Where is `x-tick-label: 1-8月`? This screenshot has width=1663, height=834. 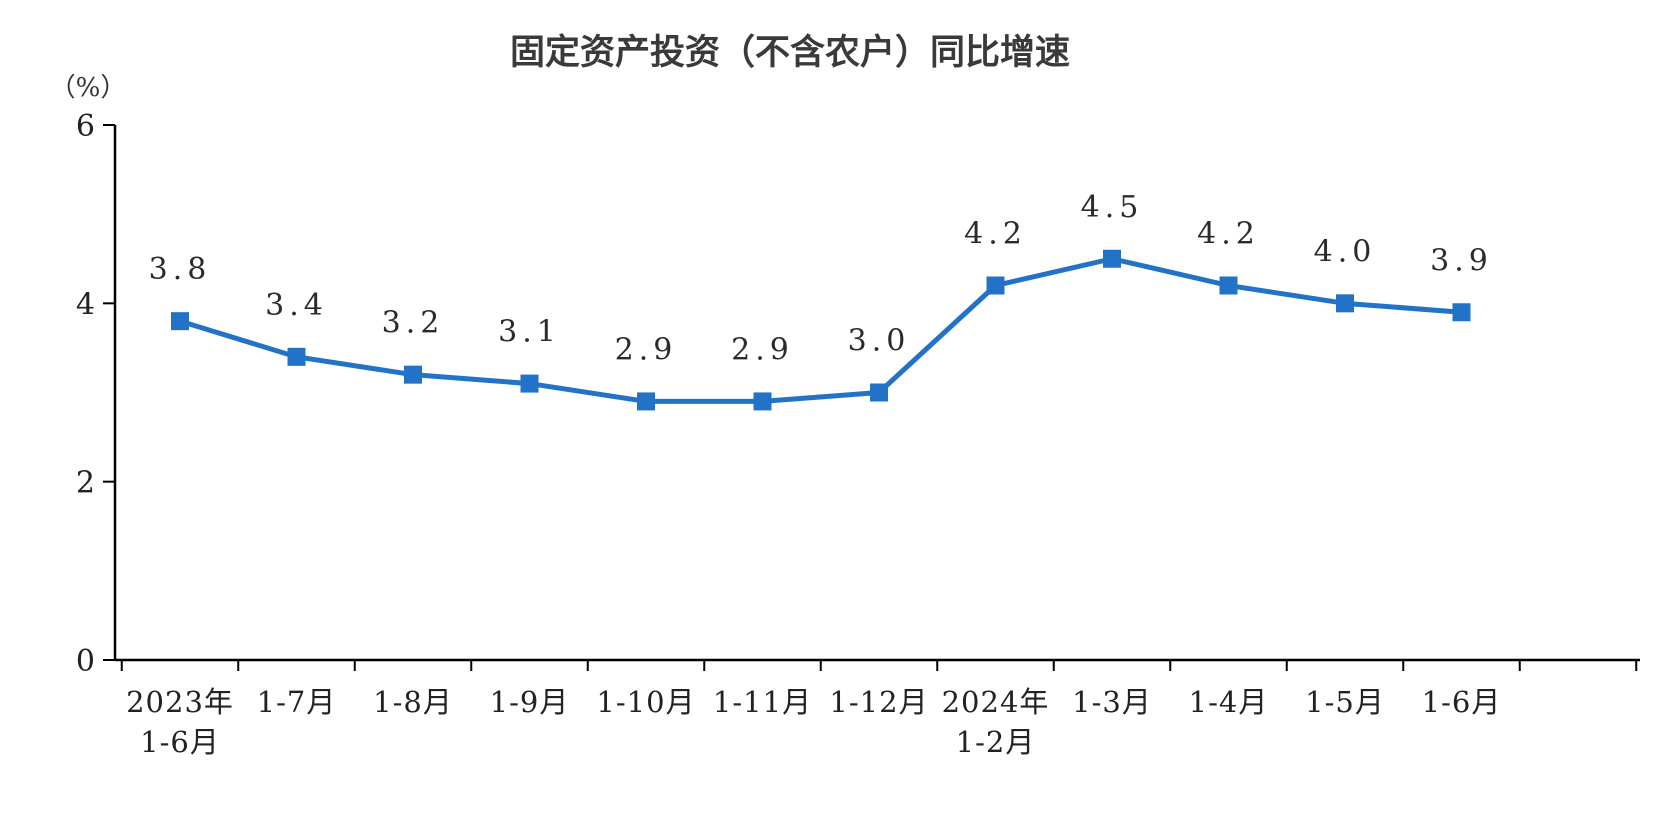
x-tick-label: 1-8月 is located at coordinates (413, 702).